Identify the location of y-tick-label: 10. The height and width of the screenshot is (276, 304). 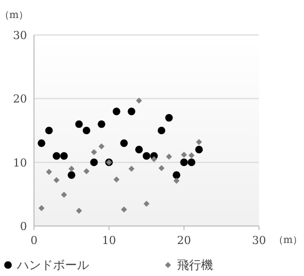
(20, 163).